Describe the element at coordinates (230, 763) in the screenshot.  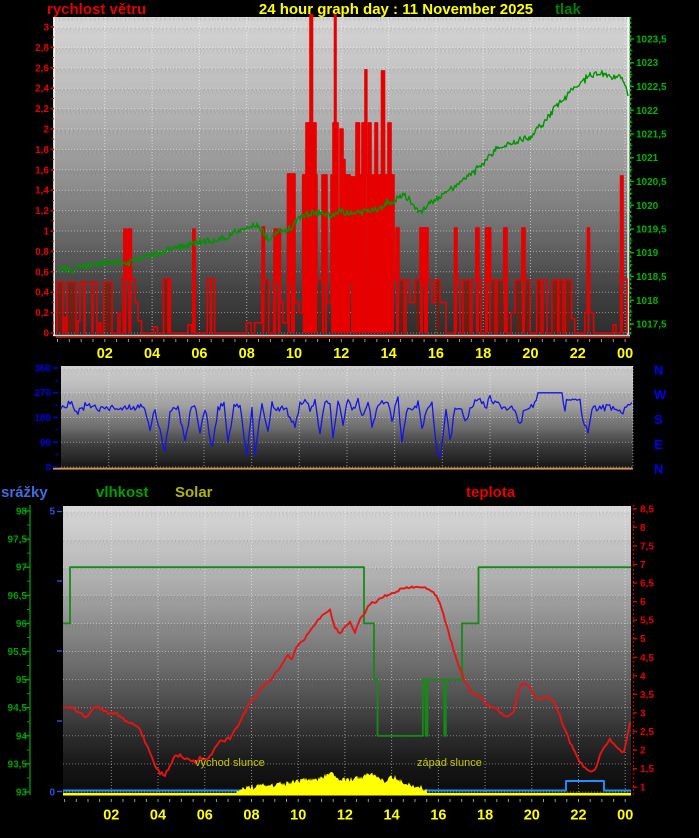
I see `svg-text: východ slunce` at that location.